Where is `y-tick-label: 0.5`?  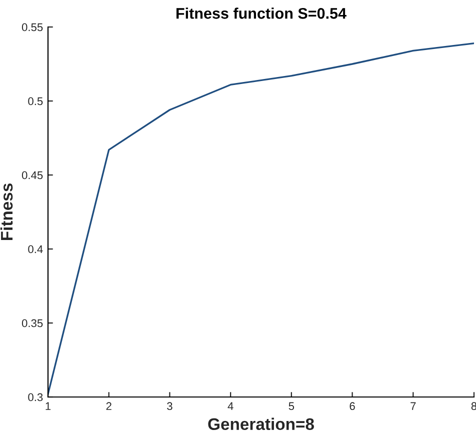
y-tick-label: 0.5 is located at coordinates (35, 101).